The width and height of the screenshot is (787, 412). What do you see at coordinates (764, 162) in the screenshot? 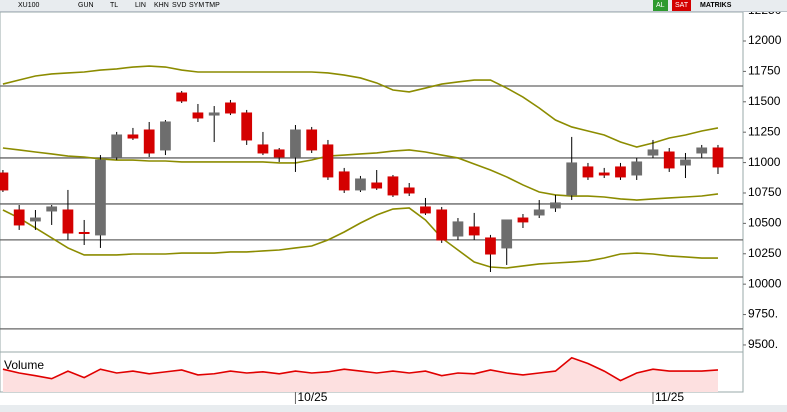
I see `y-tick-label: 11000` at bounding box center [764, 162].